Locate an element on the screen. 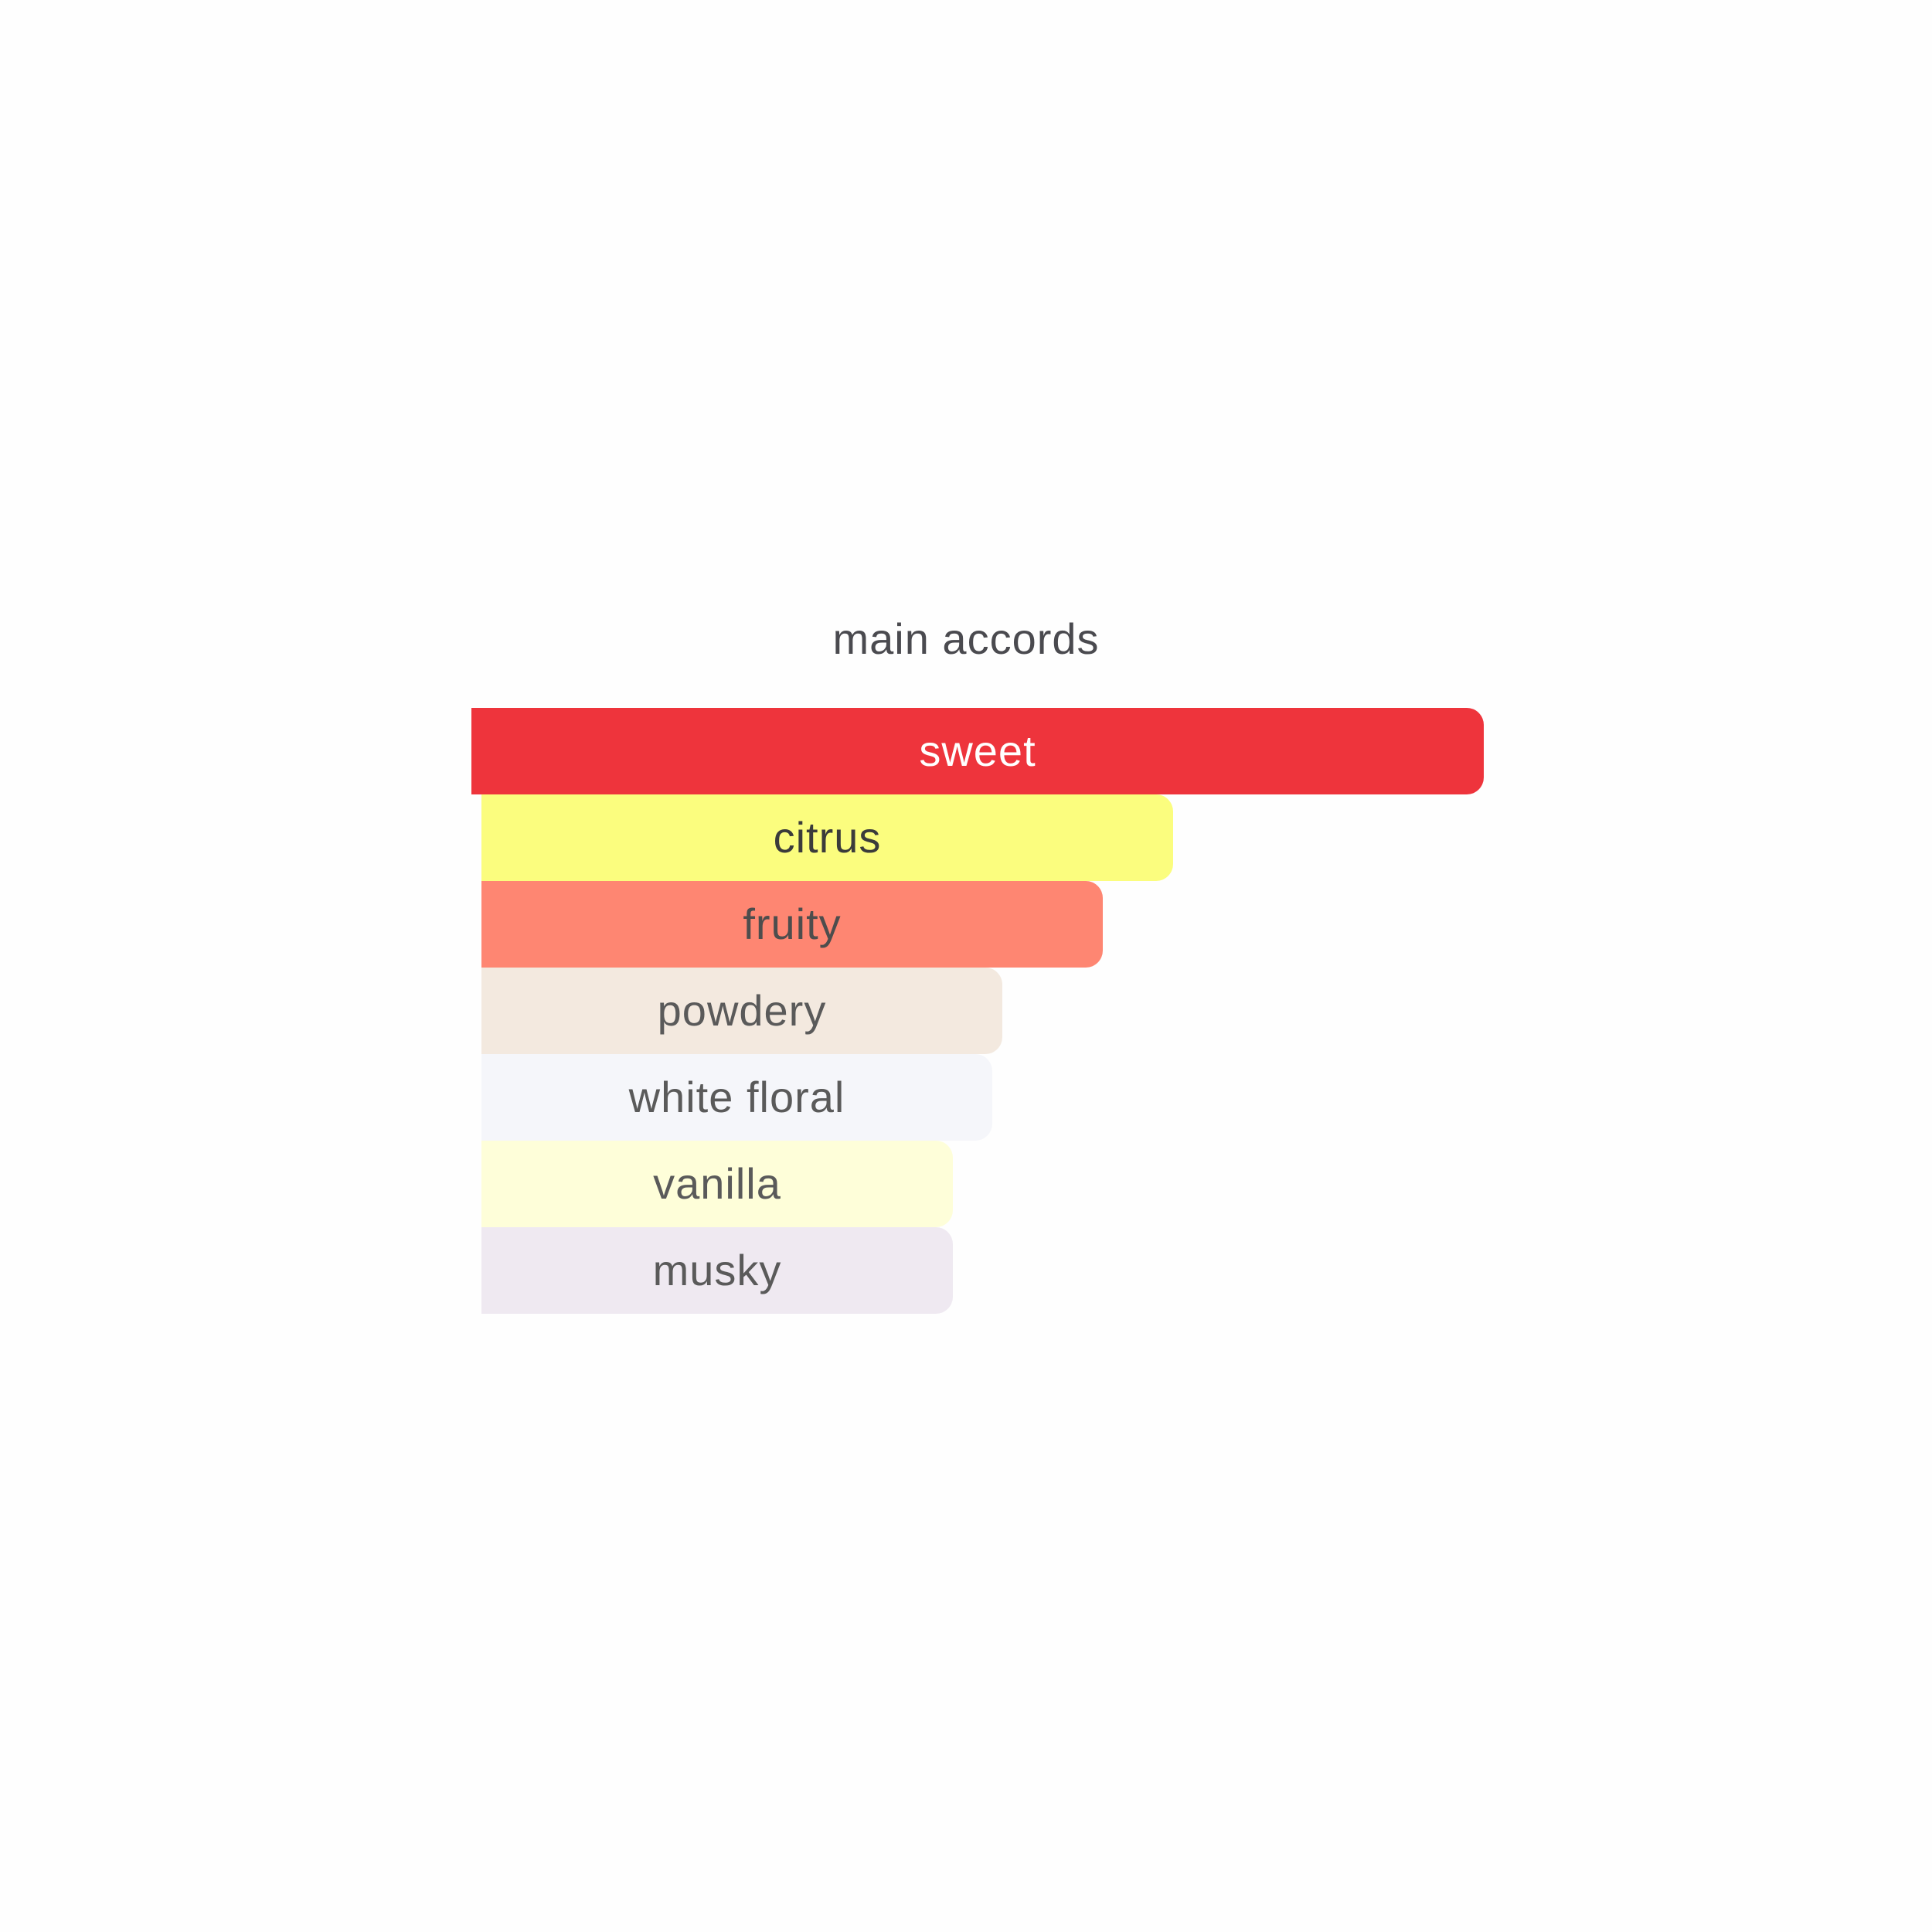 The image size is (1932, 1932). accord-label-powdery: powdery is located at coordinates (742, 1011).